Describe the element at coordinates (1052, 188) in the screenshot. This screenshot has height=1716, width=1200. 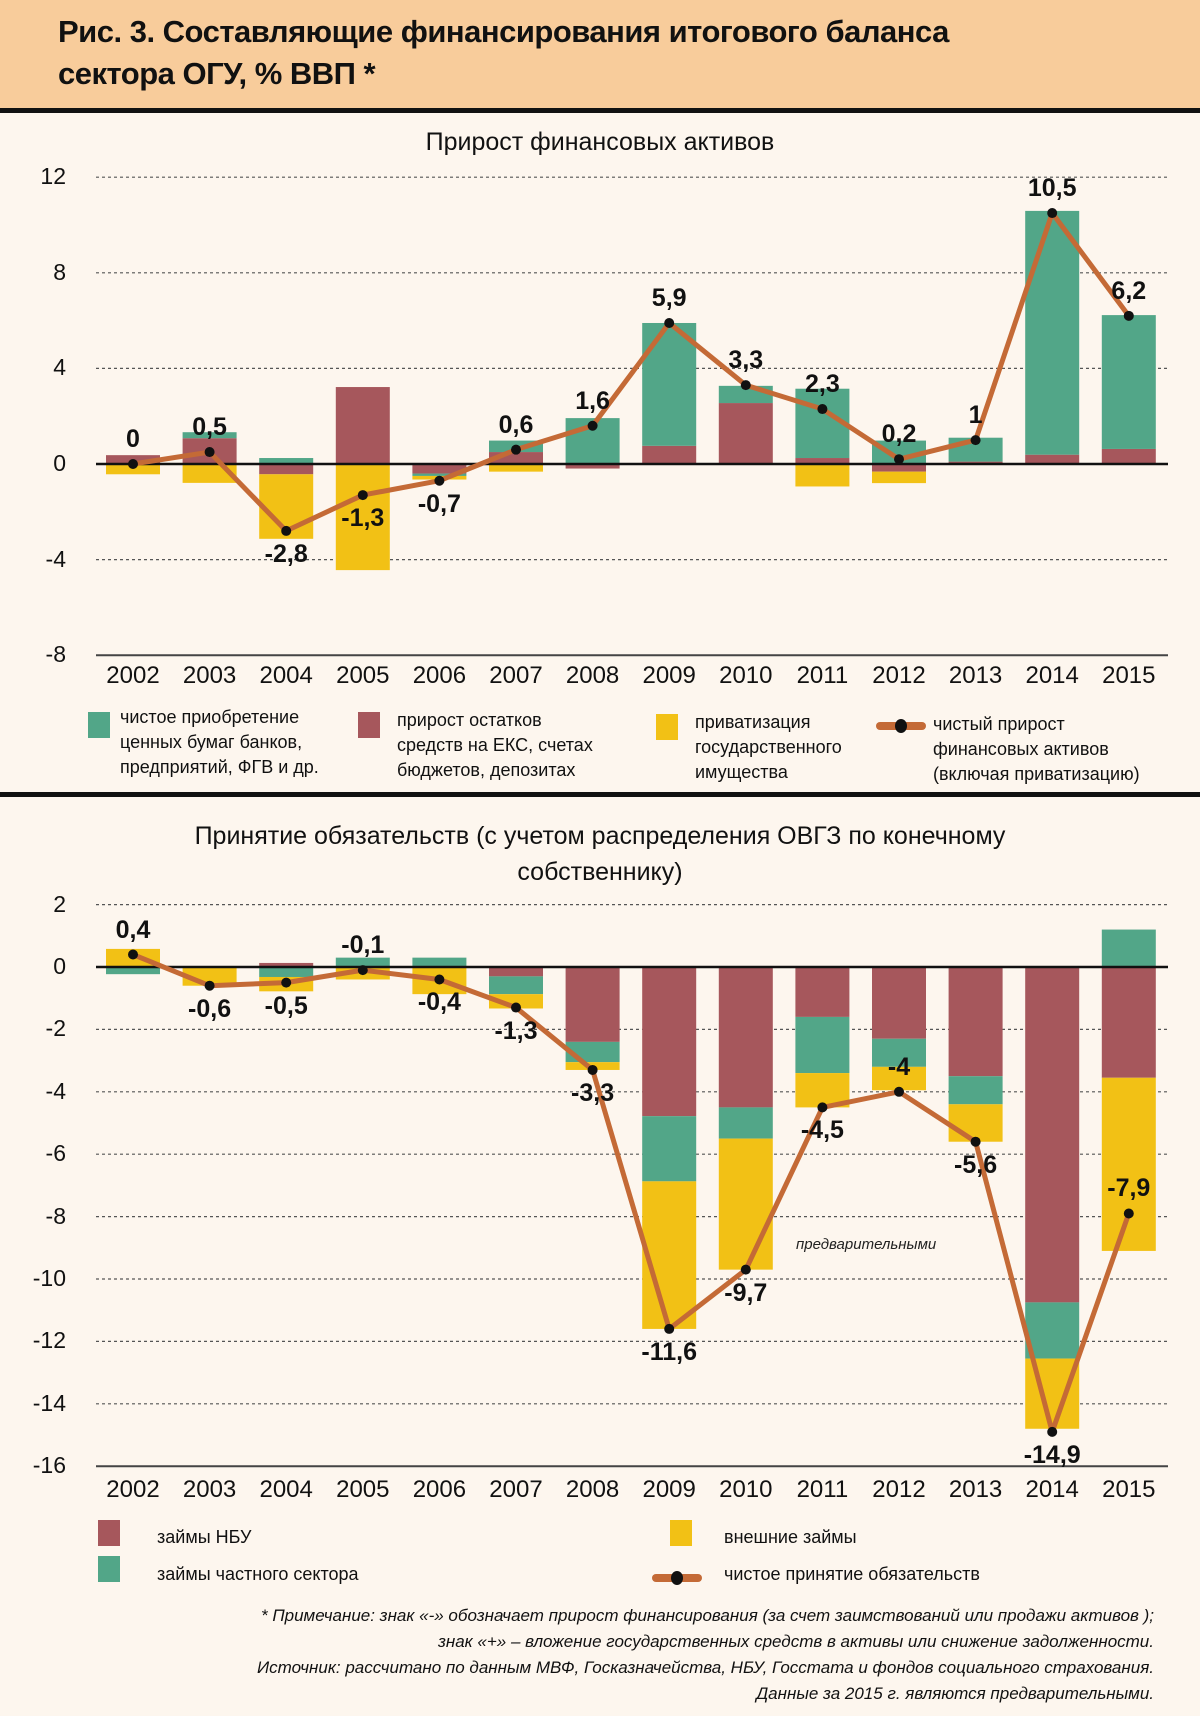
I see `data-label: 10,5` at that location.